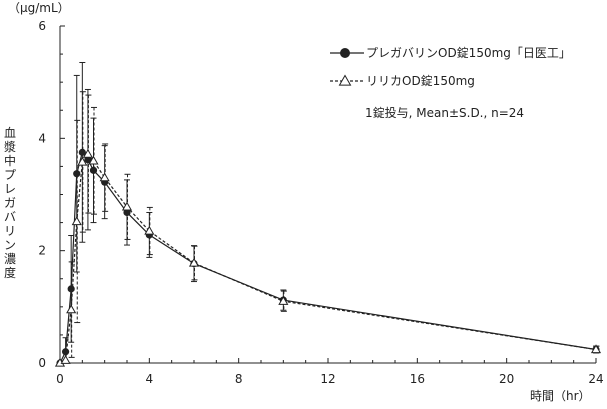 Image resolution: width=607 pixels, height=409 pixels. I want to click on x-tick-label: 4, so click(150, 379).